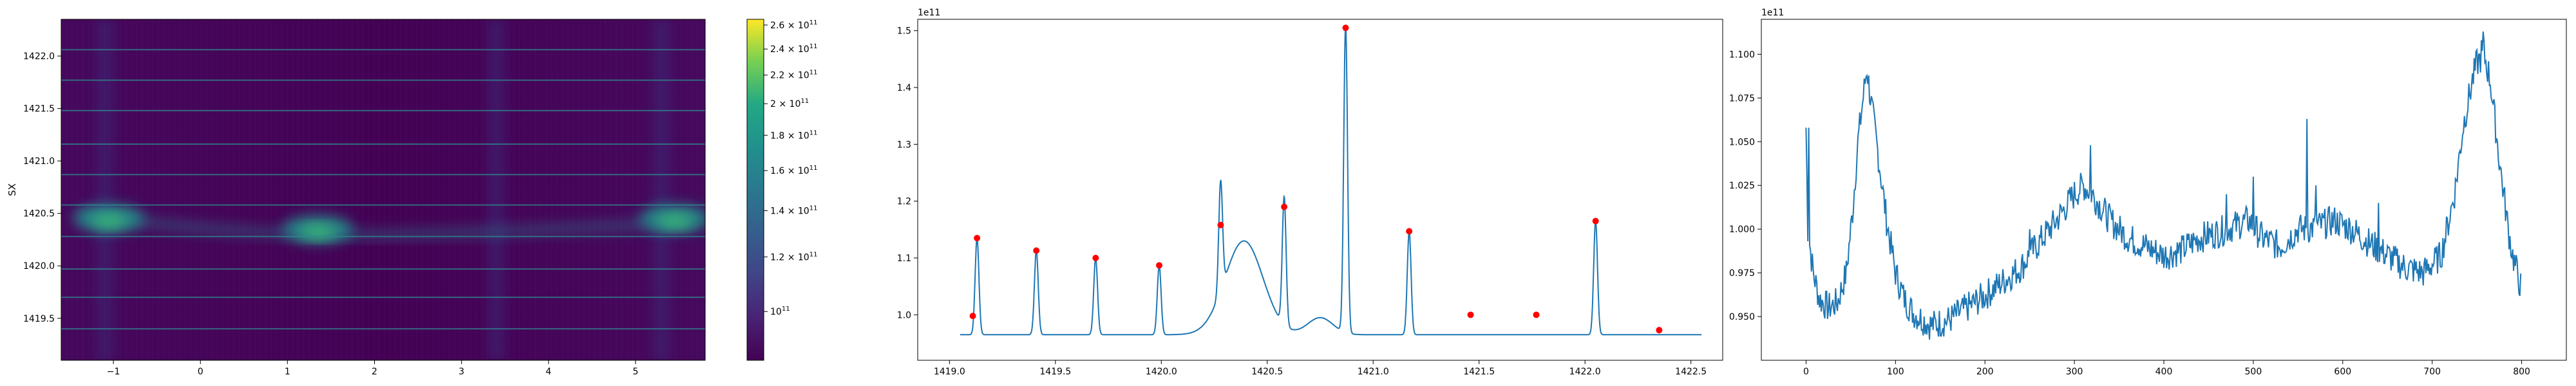 This screenshot has width=2576, height=386. Describe the element at coordinates (1742, 273) in the screenshot. I see `profile-y-tick-label: 0.975` at that location.